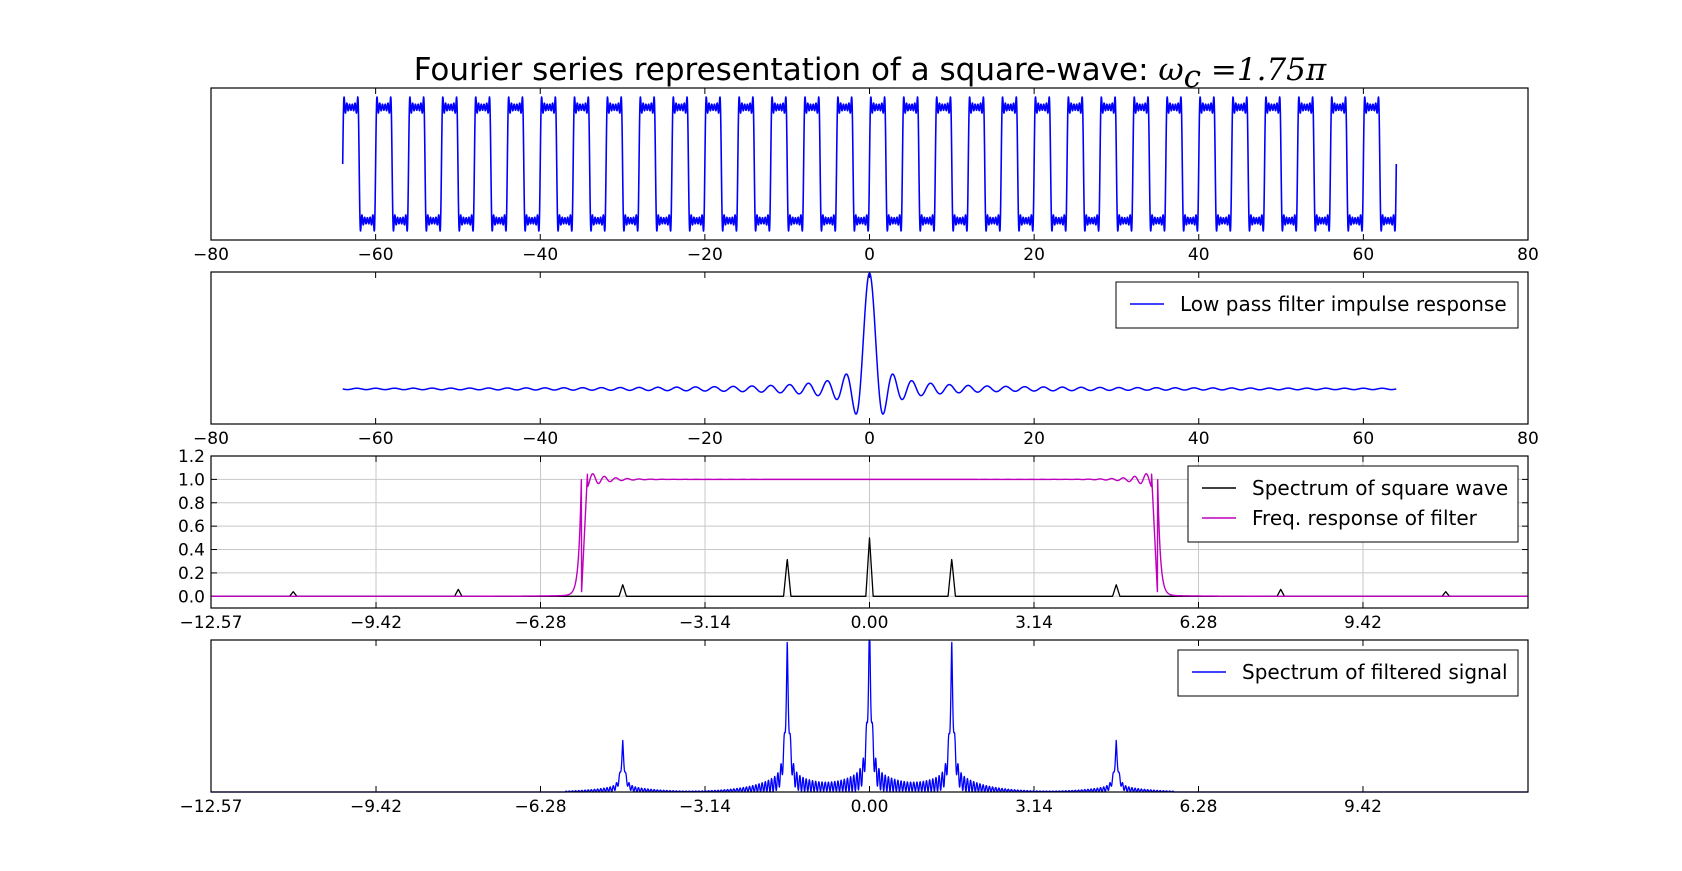 Image resolution: width=1682 pixels, height=871 pixels. Describe the element at coordinates (869, 535) in the screenshot. I see `series-line-filter-response` at that location.